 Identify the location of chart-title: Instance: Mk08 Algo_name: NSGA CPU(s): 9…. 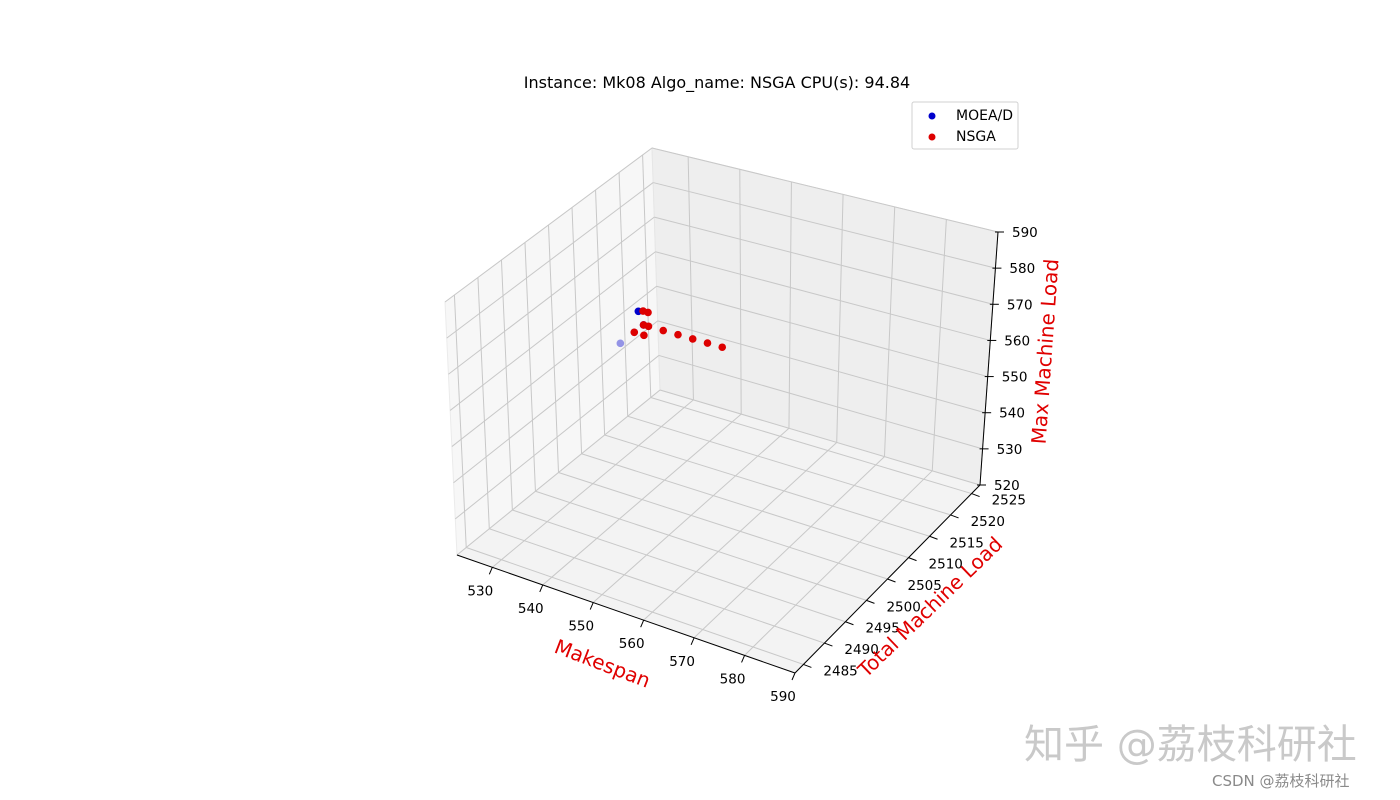
(717, 83).